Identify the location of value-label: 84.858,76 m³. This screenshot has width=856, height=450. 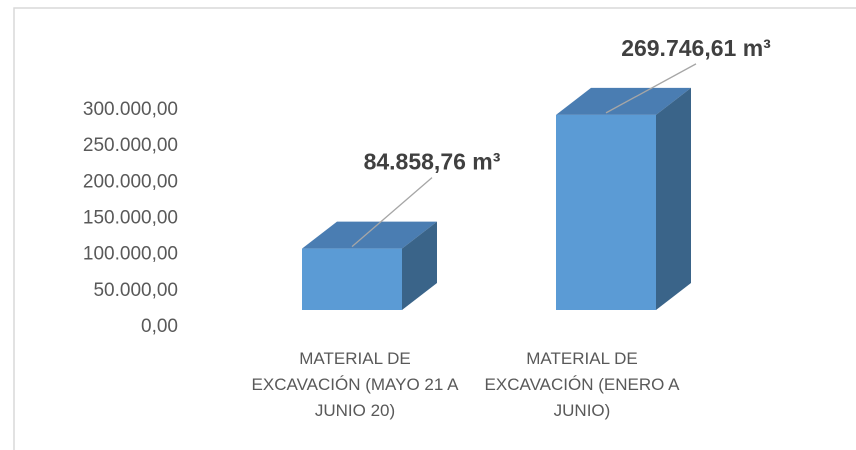
(432, 162).